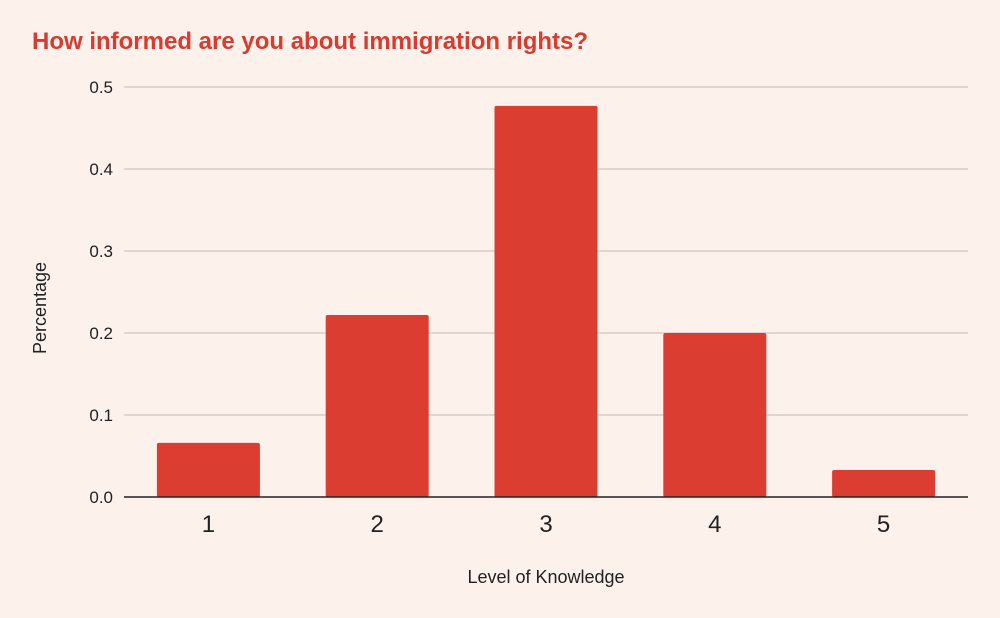 This screenshot has width=1000, height=618. I want to click on y-axis-title: Percentage, so click(40, 308).